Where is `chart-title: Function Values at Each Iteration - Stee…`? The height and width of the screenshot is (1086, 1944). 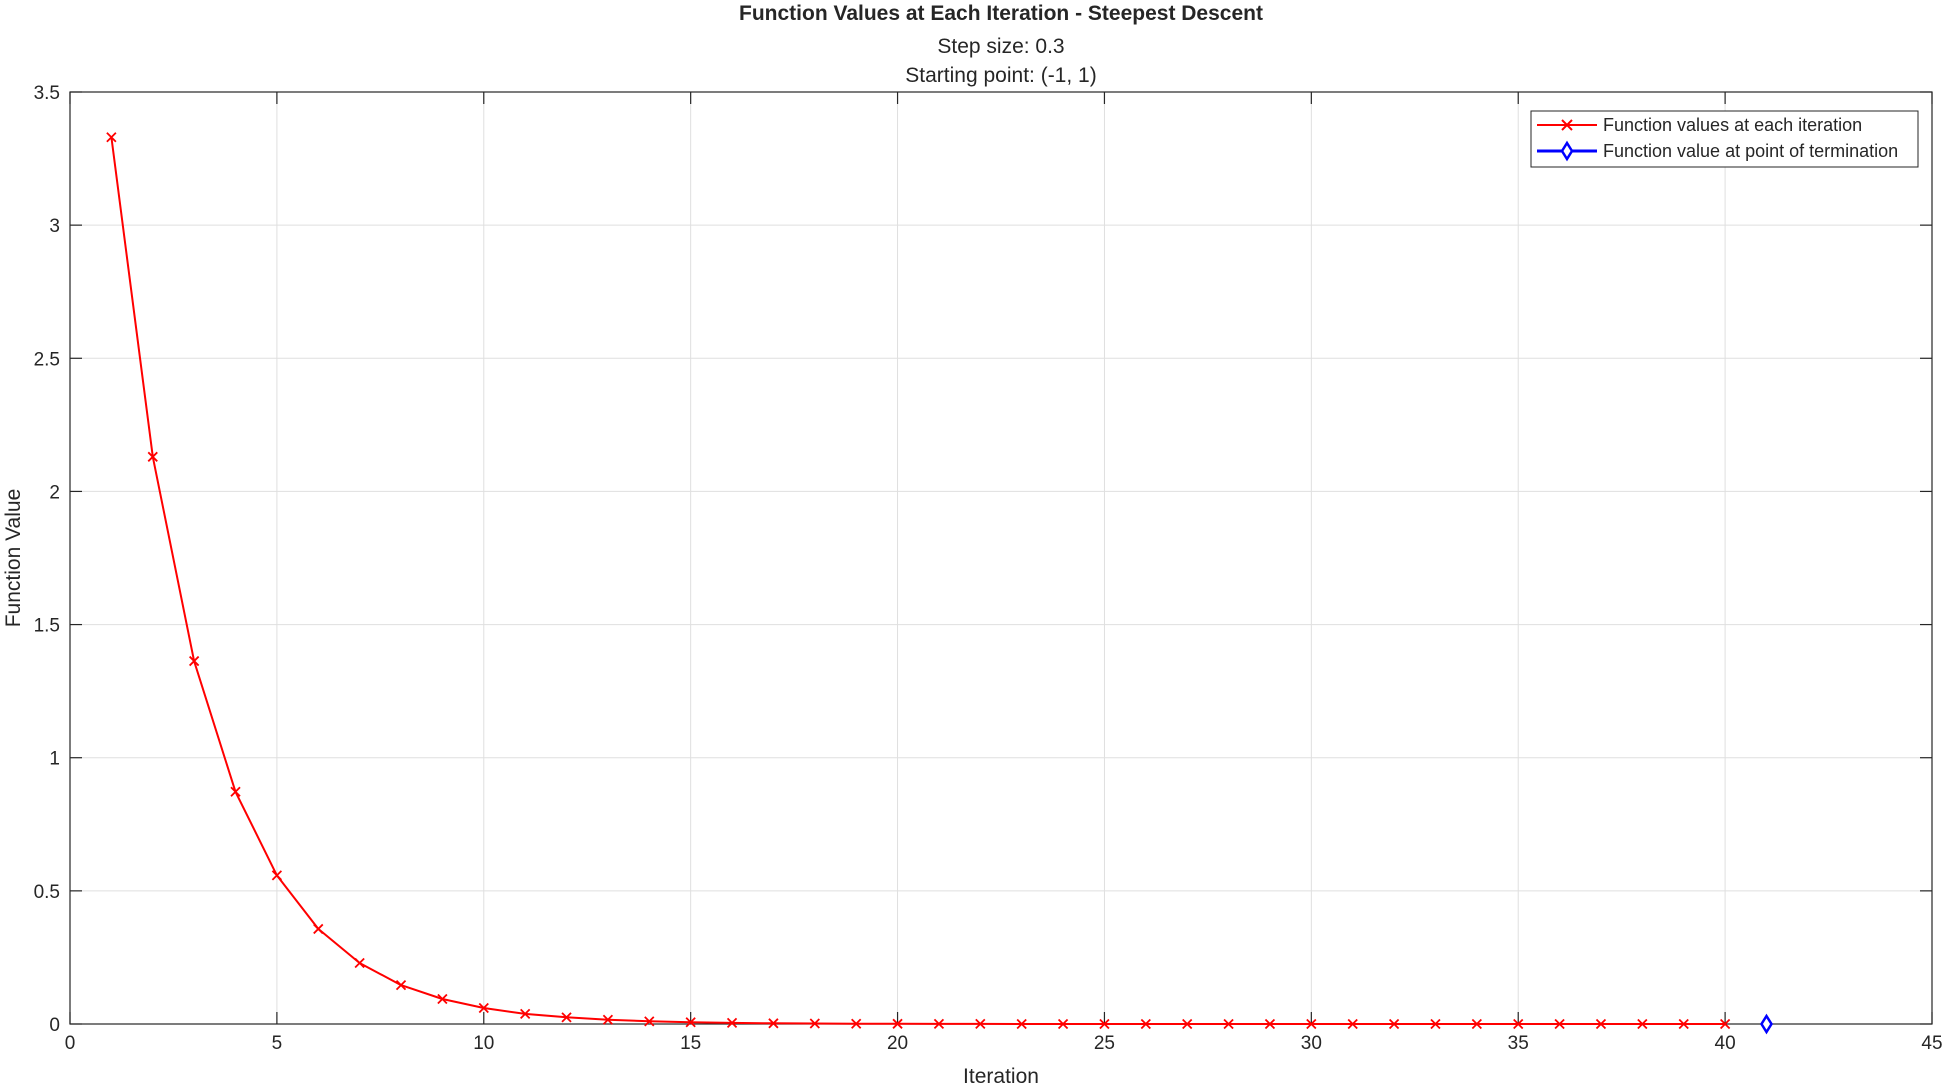 chart-title: Function Values at Each Iteration - Stee… is located at coordinates (1001, 13).